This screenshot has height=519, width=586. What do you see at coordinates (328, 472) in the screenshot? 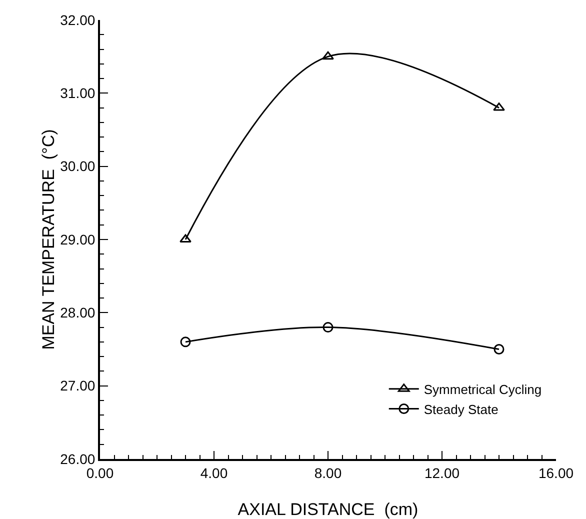
I see `x-tick-label: 8.00` at bounding box center [328, 472].